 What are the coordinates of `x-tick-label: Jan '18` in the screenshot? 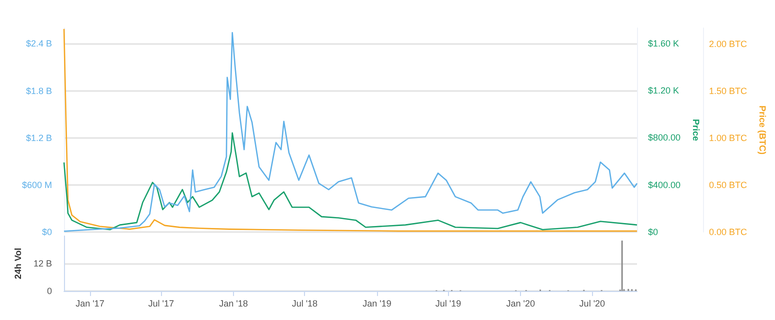 It's located at (233, 303).